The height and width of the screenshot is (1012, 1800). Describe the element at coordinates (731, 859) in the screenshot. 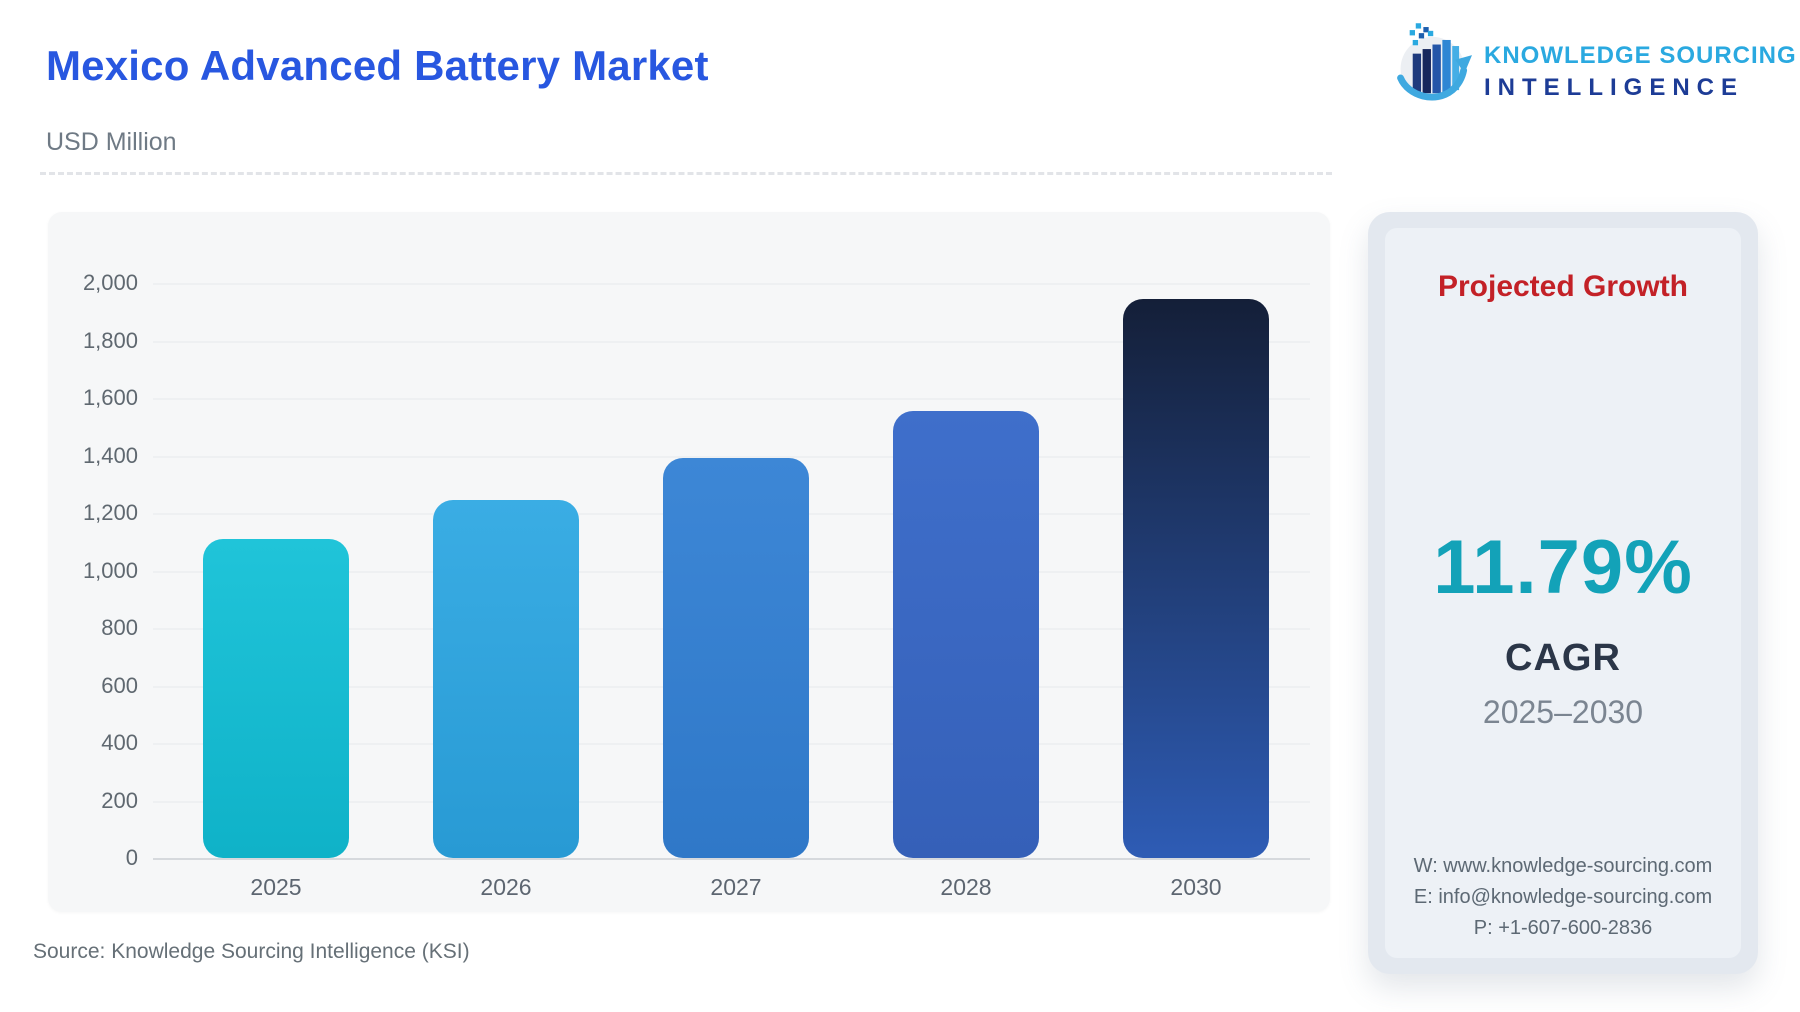

I see `x-axis-line` at that location.